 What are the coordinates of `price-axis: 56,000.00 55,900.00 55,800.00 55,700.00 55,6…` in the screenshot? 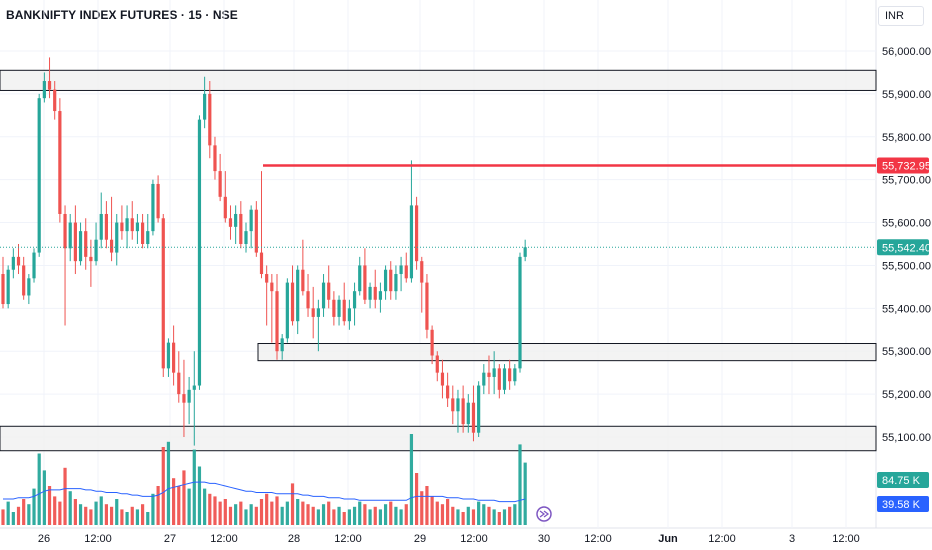 It's located at (906, 245).